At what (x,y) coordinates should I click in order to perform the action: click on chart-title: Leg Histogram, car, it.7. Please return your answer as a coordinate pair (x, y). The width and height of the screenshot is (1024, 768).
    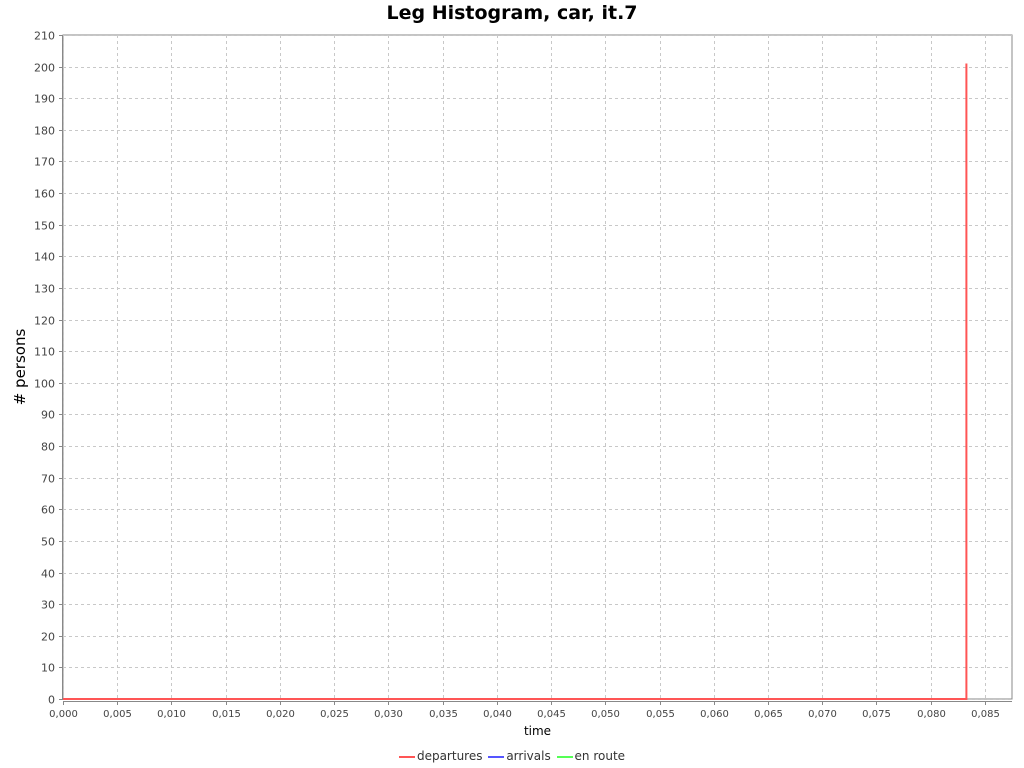
    Looking at the image, I should click on (512, 13).